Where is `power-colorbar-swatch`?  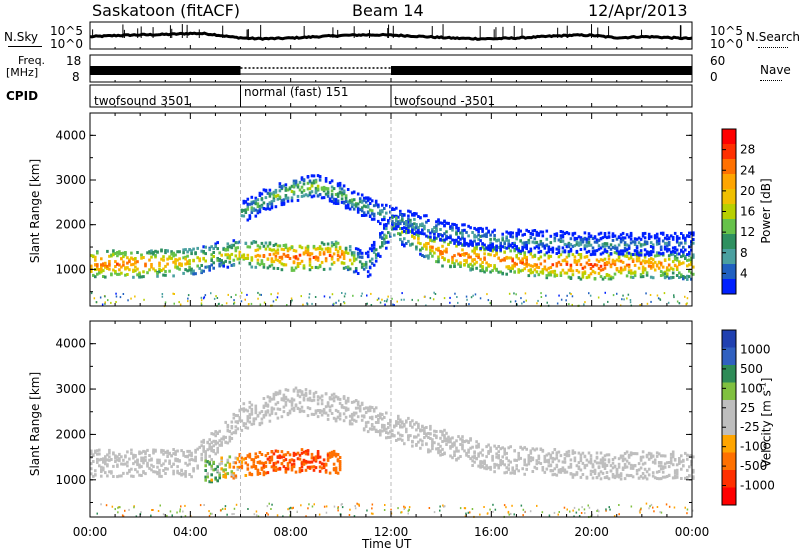 power-colorbar-swatch is located at coordinates (729, 137).